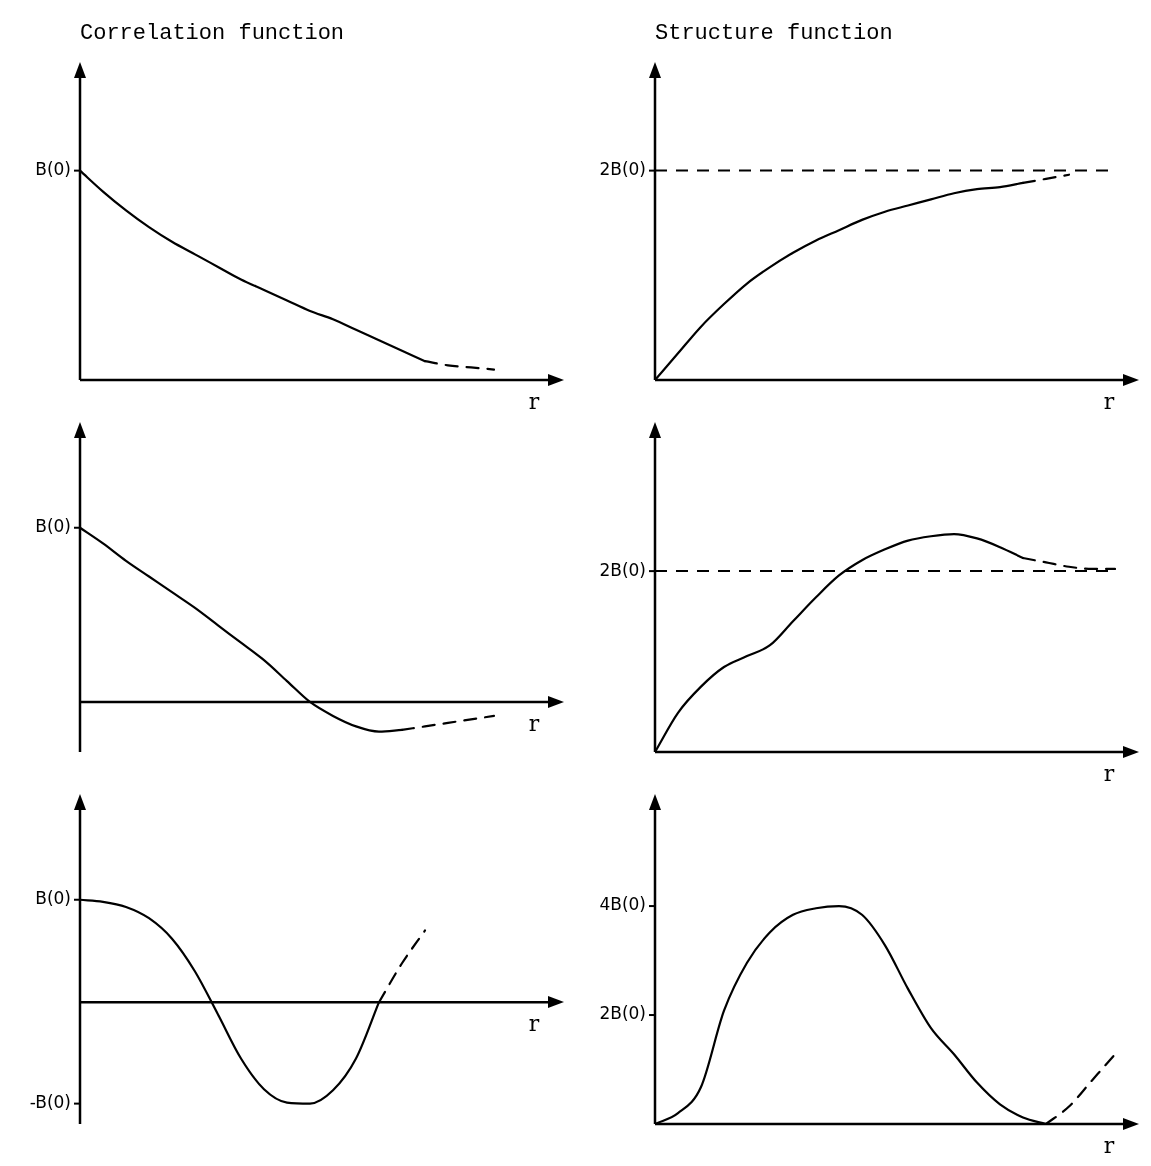 The image size is (1151, 1166). What do you see at coordinates (622, 904) in the screenshot?
I see `text: 4B(0)` at bounding box center [622, 904].